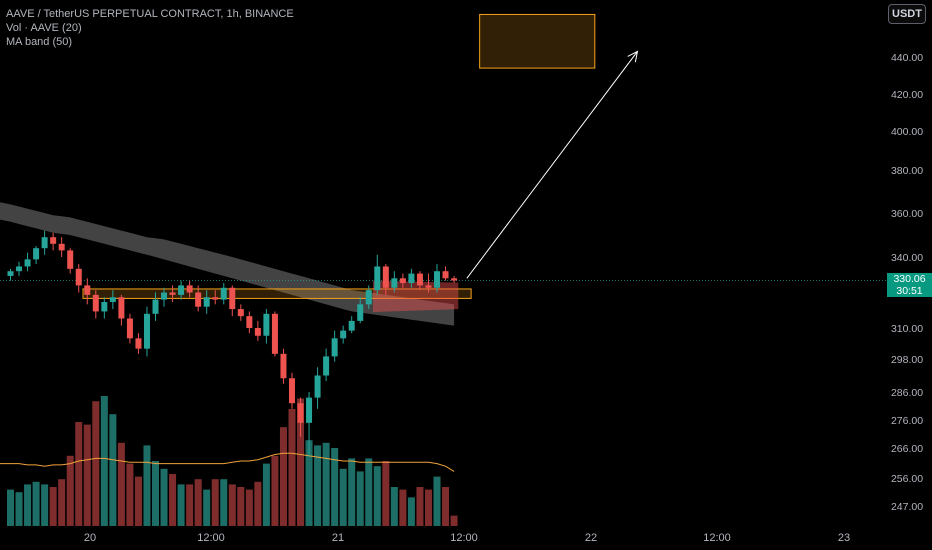  What do you see at coordinates (90, 538) in the screenshot?
I see `x-tick-label: 20` at bounding box center [90, 538].